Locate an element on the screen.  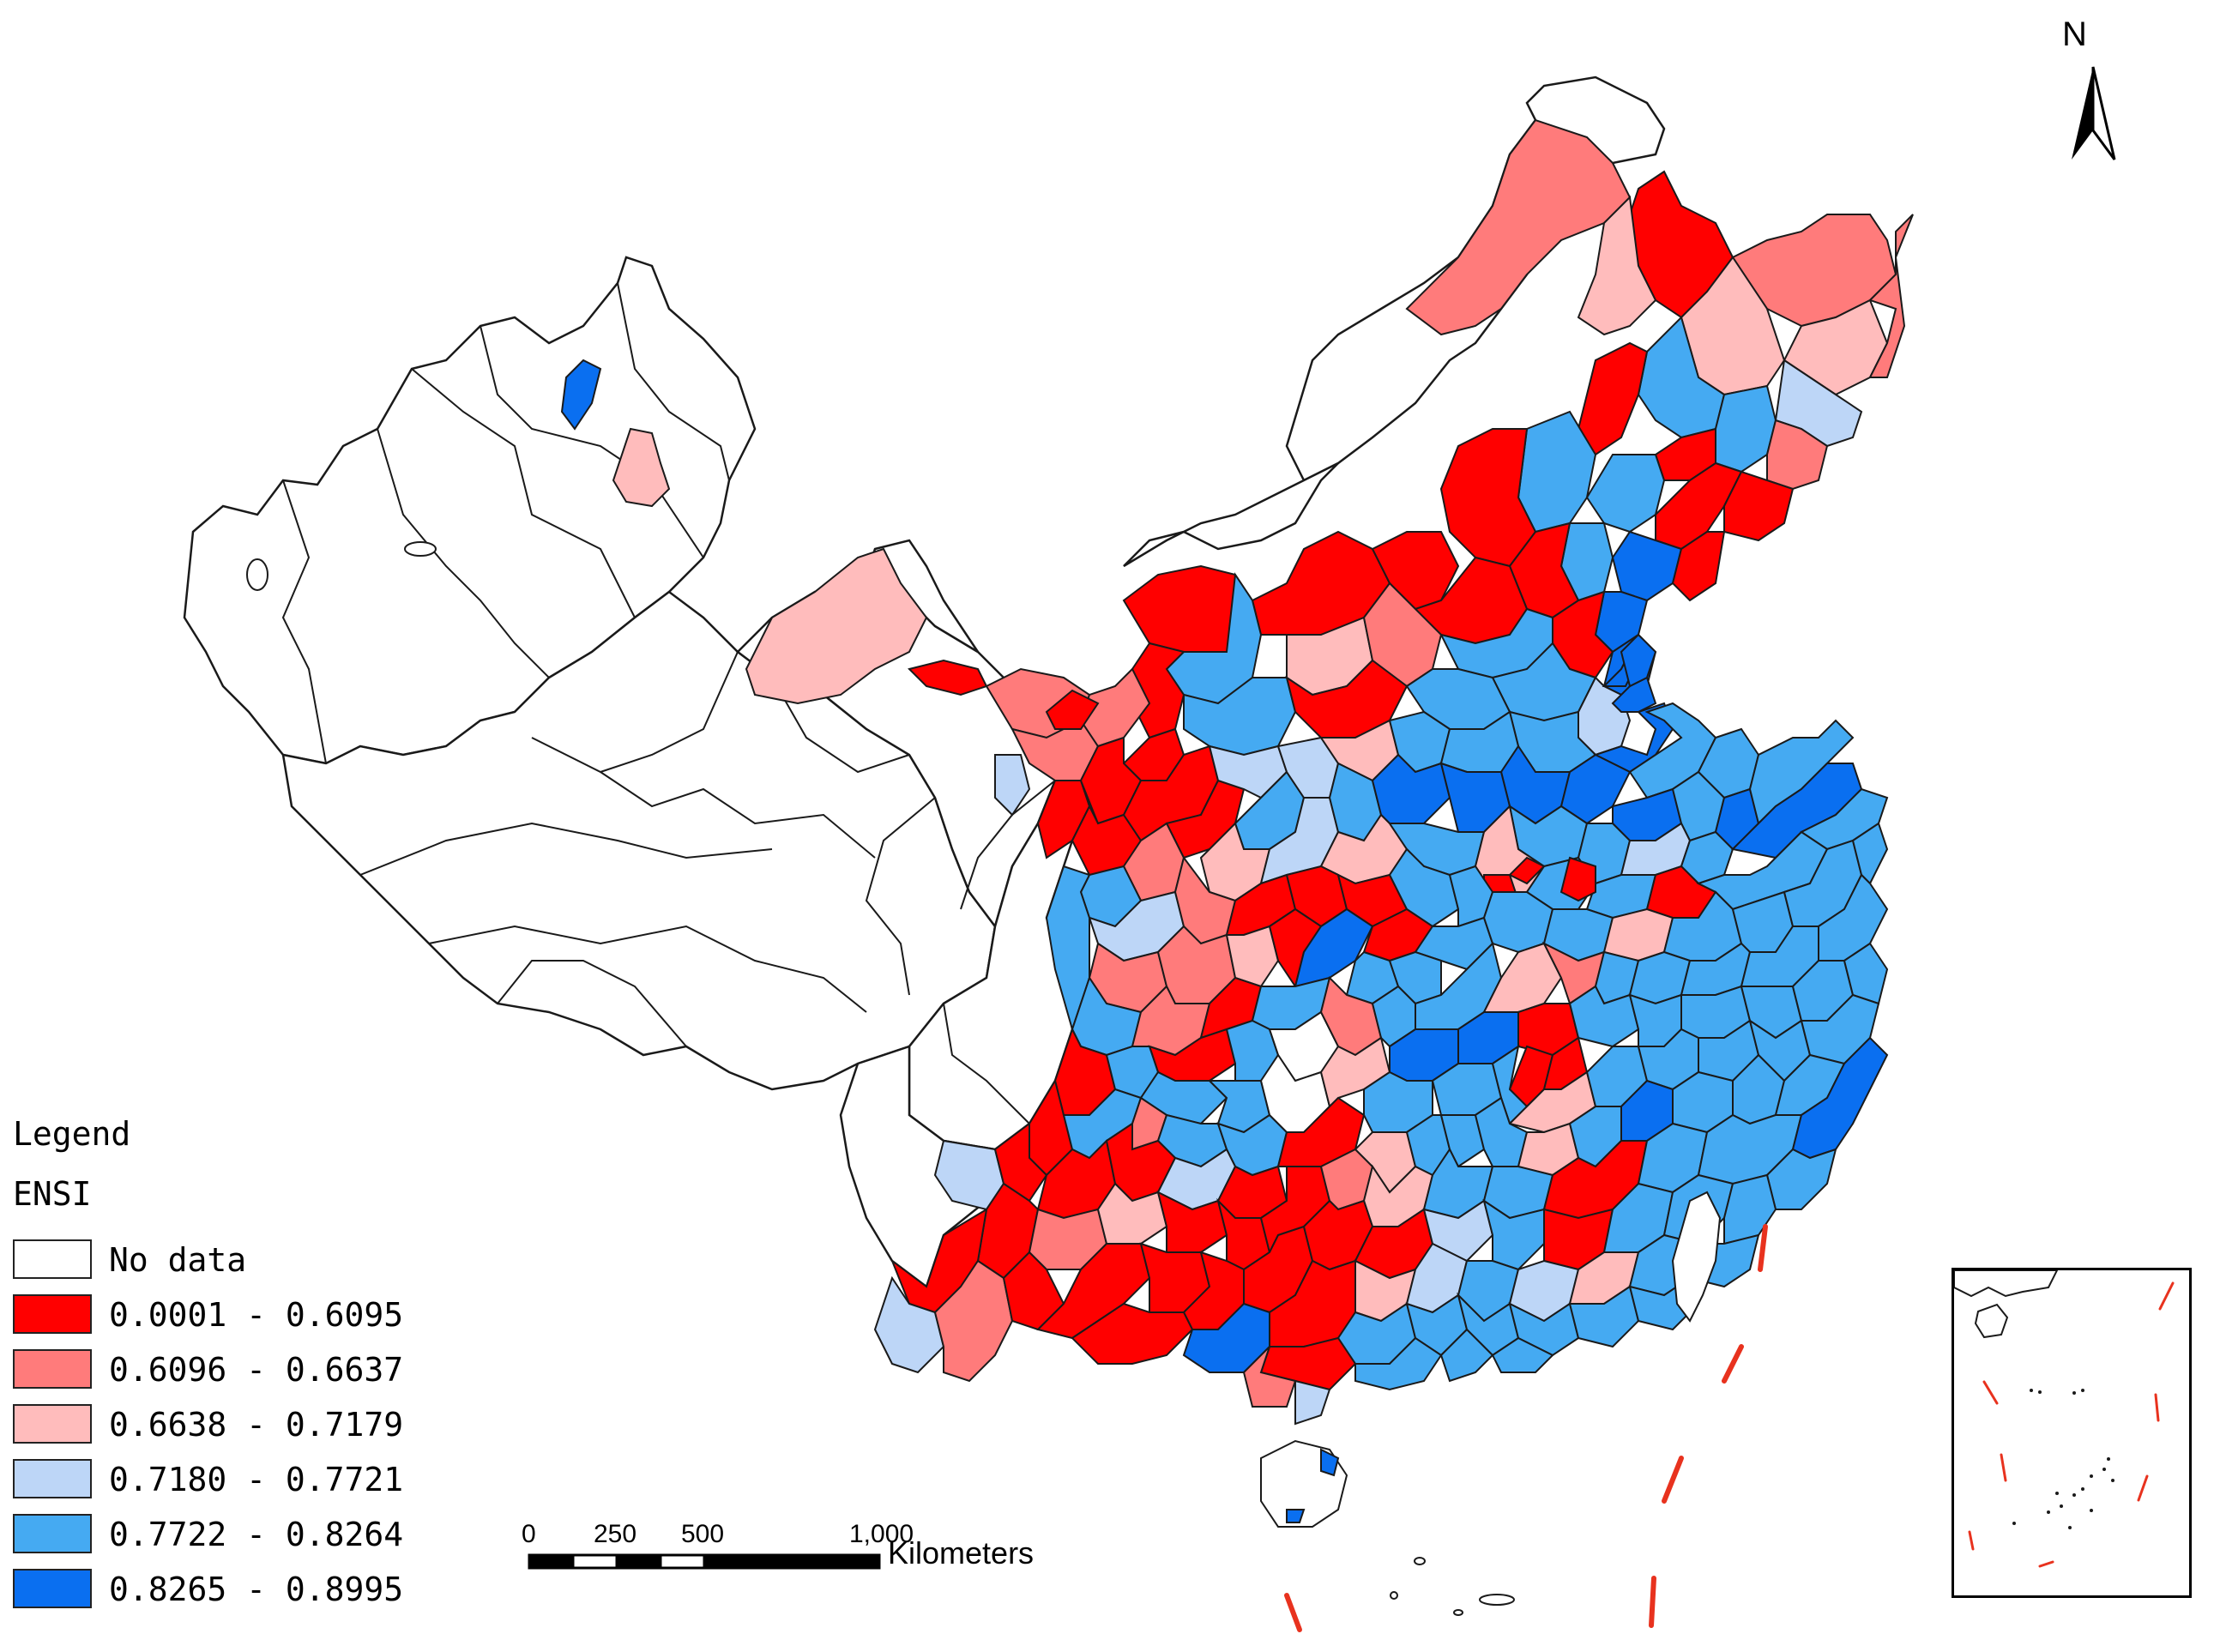
legend-item-label: 0.7180 - 0.7721 is located at coordinates (256, 1479).